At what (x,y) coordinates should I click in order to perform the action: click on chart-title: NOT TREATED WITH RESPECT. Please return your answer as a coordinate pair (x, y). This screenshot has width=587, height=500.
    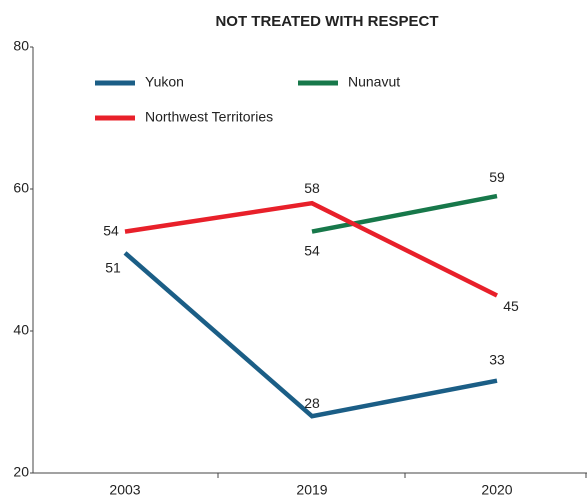
    Looking at the image, I should click on (326, 21).